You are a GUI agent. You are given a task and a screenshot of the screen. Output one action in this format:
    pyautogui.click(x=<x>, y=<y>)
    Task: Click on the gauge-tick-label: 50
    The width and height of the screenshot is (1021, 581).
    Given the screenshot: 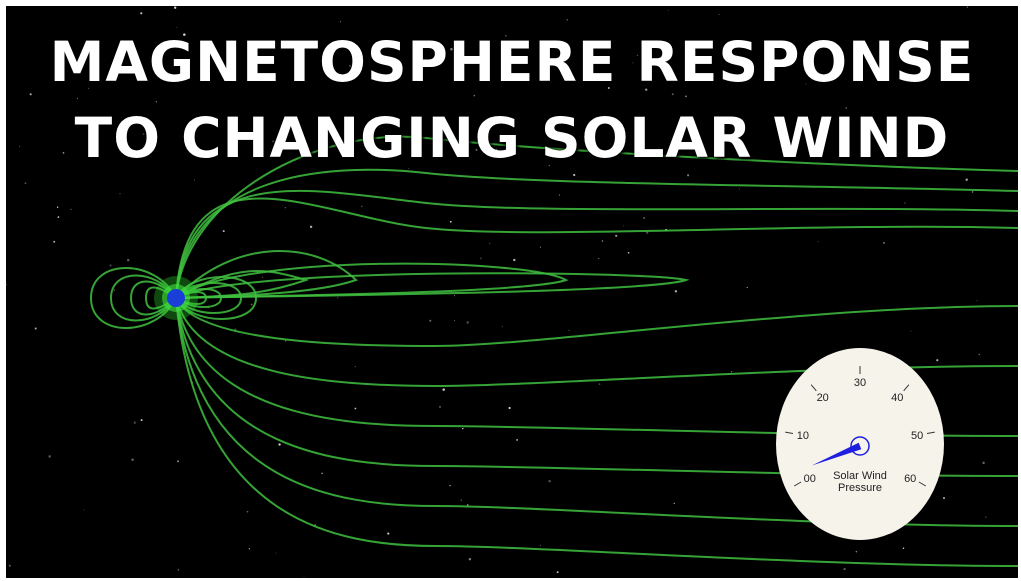 What is the action you would take?
    pyautogui.click(x=917, y=436)
    